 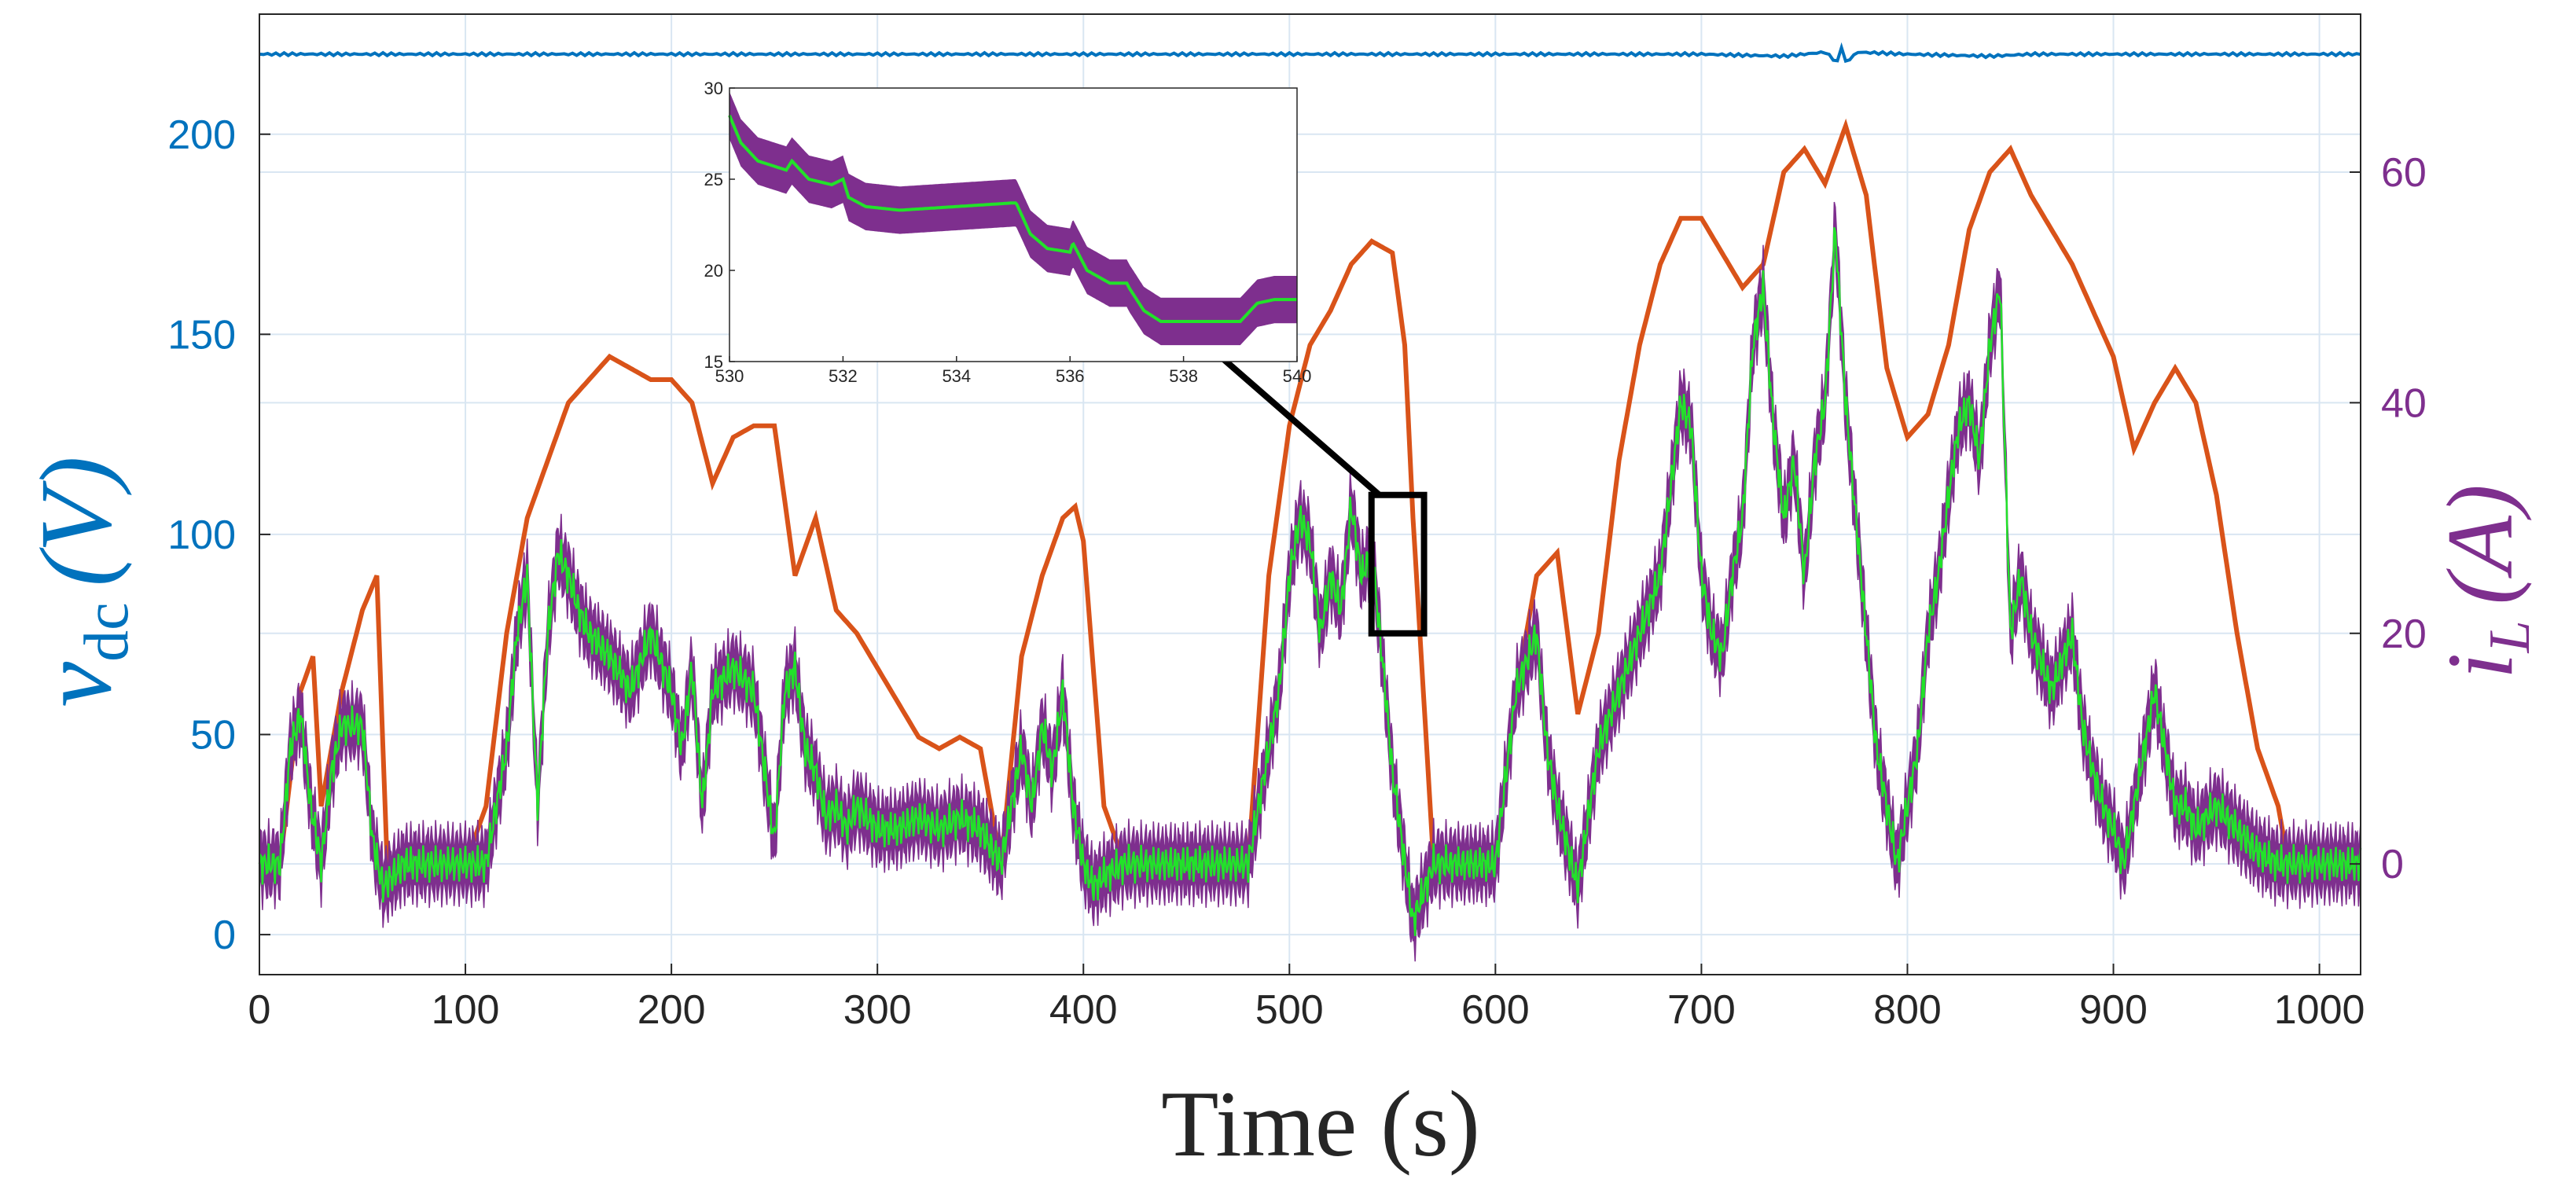 What do you see at coordinates (713, 179) in the screenshot?
I see `inset-y-tick-label: 25` at bounding box center [713, 179].